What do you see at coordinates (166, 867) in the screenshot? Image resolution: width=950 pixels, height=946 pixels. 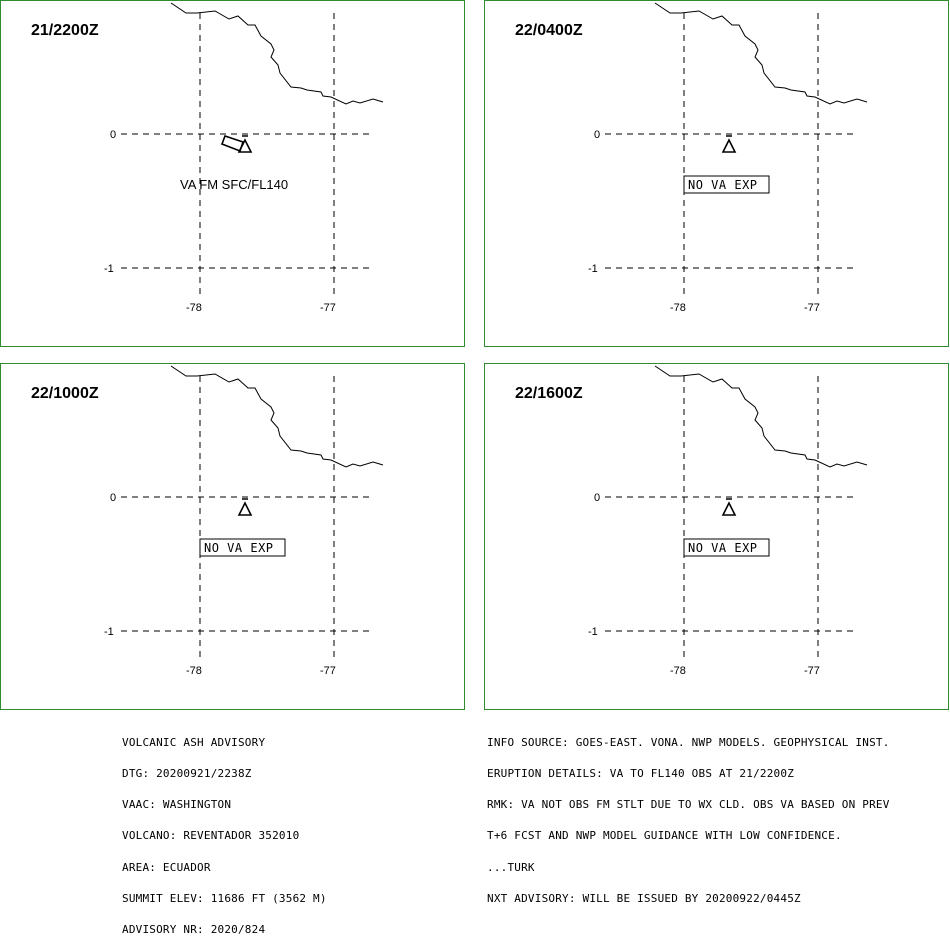 I see `advisory-area: AREA: ECUADOR` at bounding box center [166, 867].